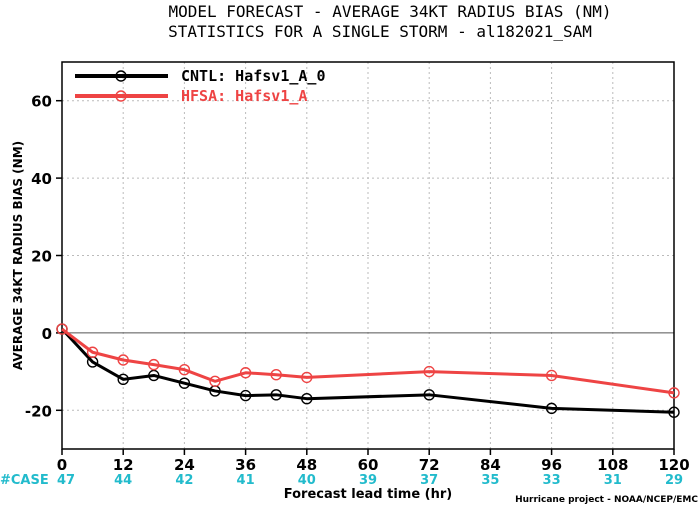  I want to click on case-count: 35, so click(490, 480).